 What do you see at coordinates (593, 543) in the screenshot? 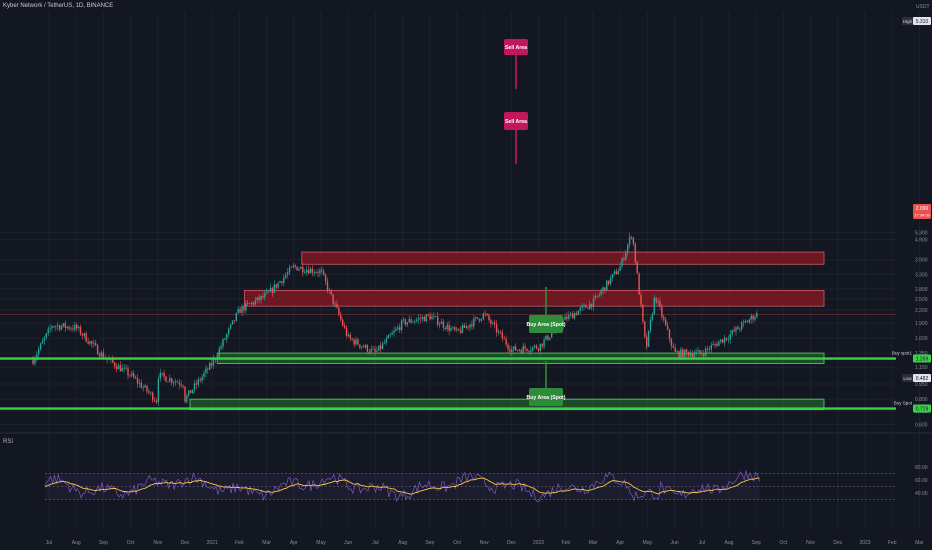
I see `time-tick-label: Mar` at bounding box center [593, 543].